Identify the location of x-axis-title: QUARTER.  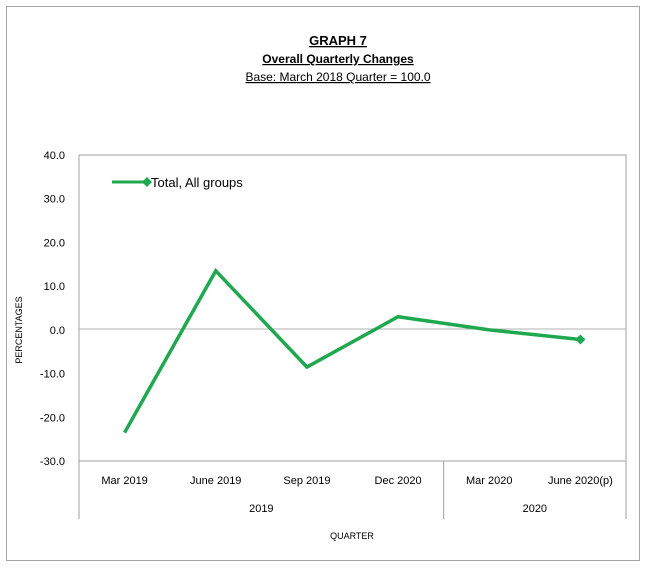
(352, 536).